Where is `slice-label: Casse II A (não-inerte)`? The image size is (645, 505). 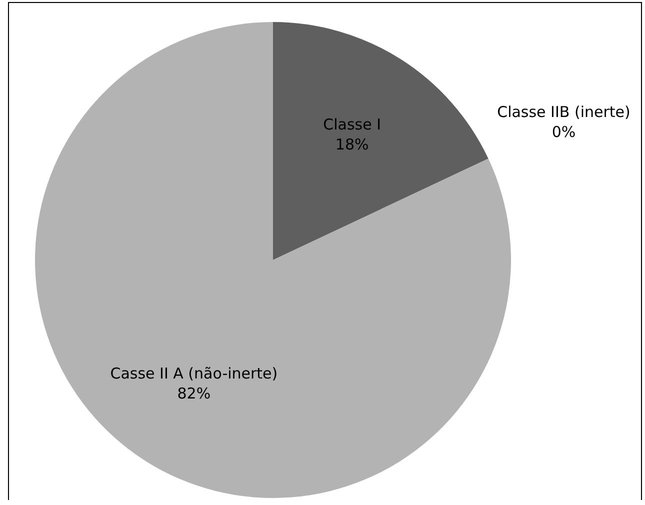
slice-label: Casse II A (não-inerte) is located at coordinates (194, 373).